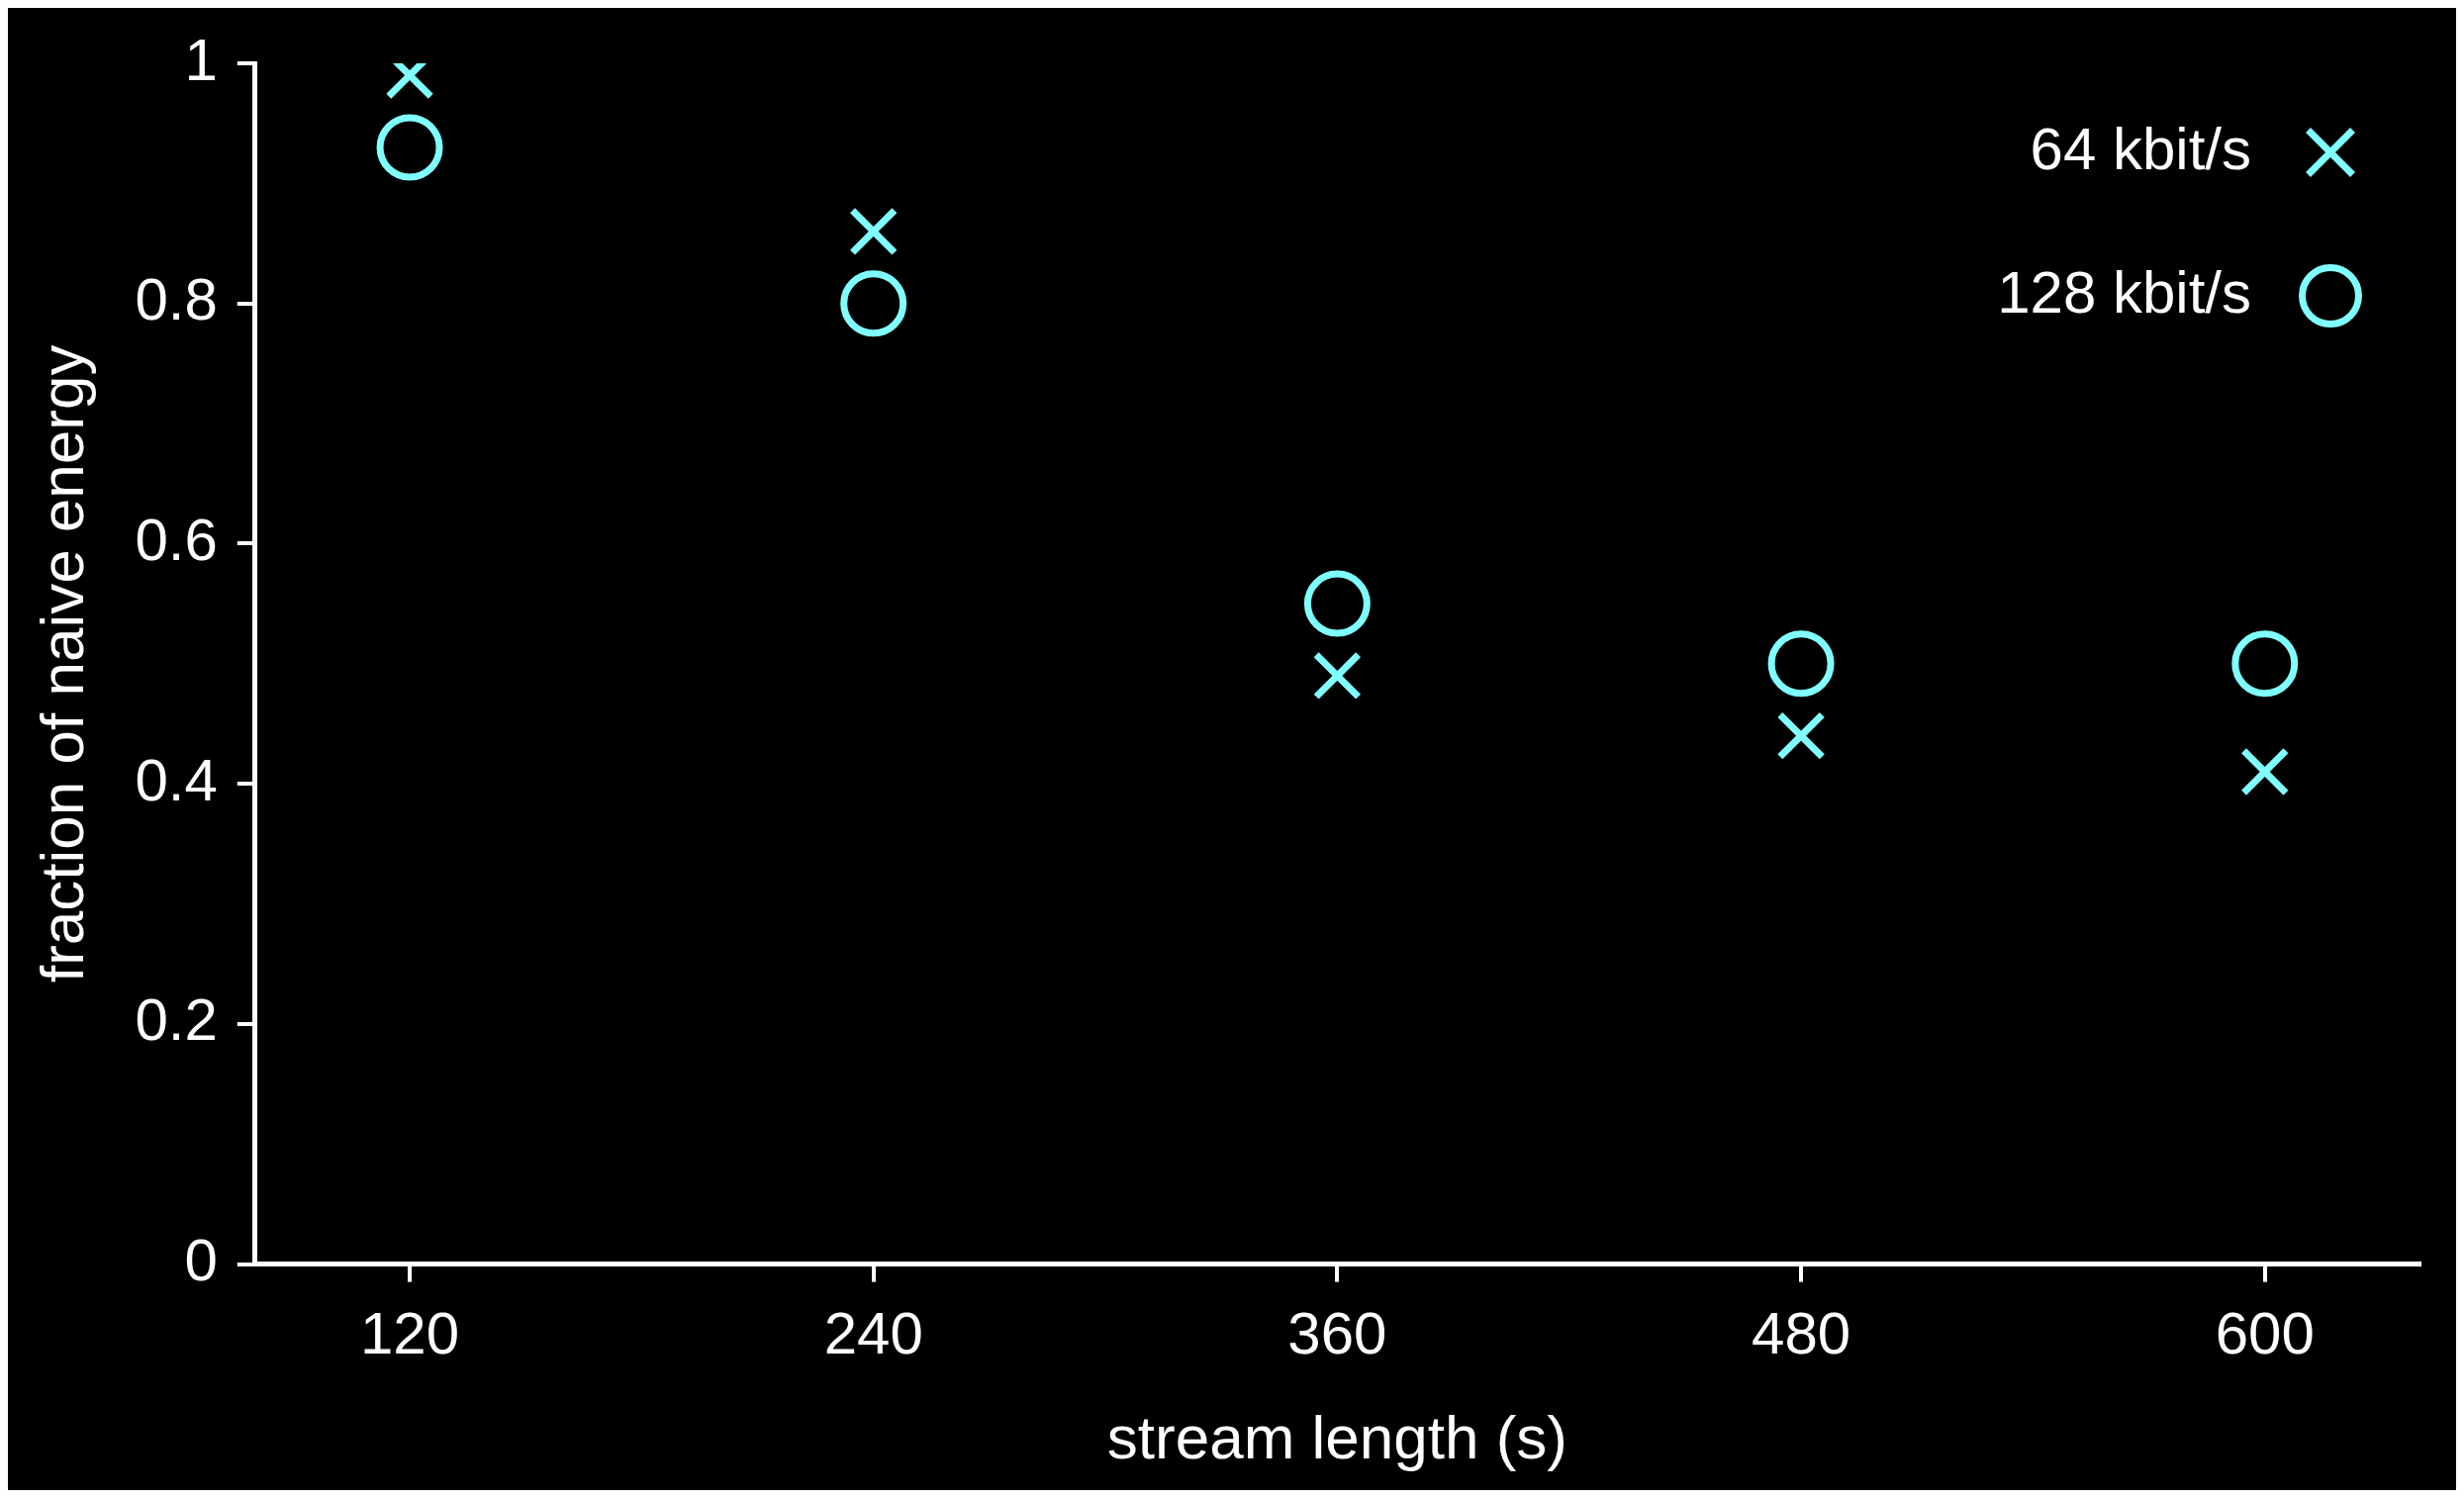  Describe the element at coordinates (1336, 1436) in the screenshot. I see `x-axis-title: stream length (s)` at that location.